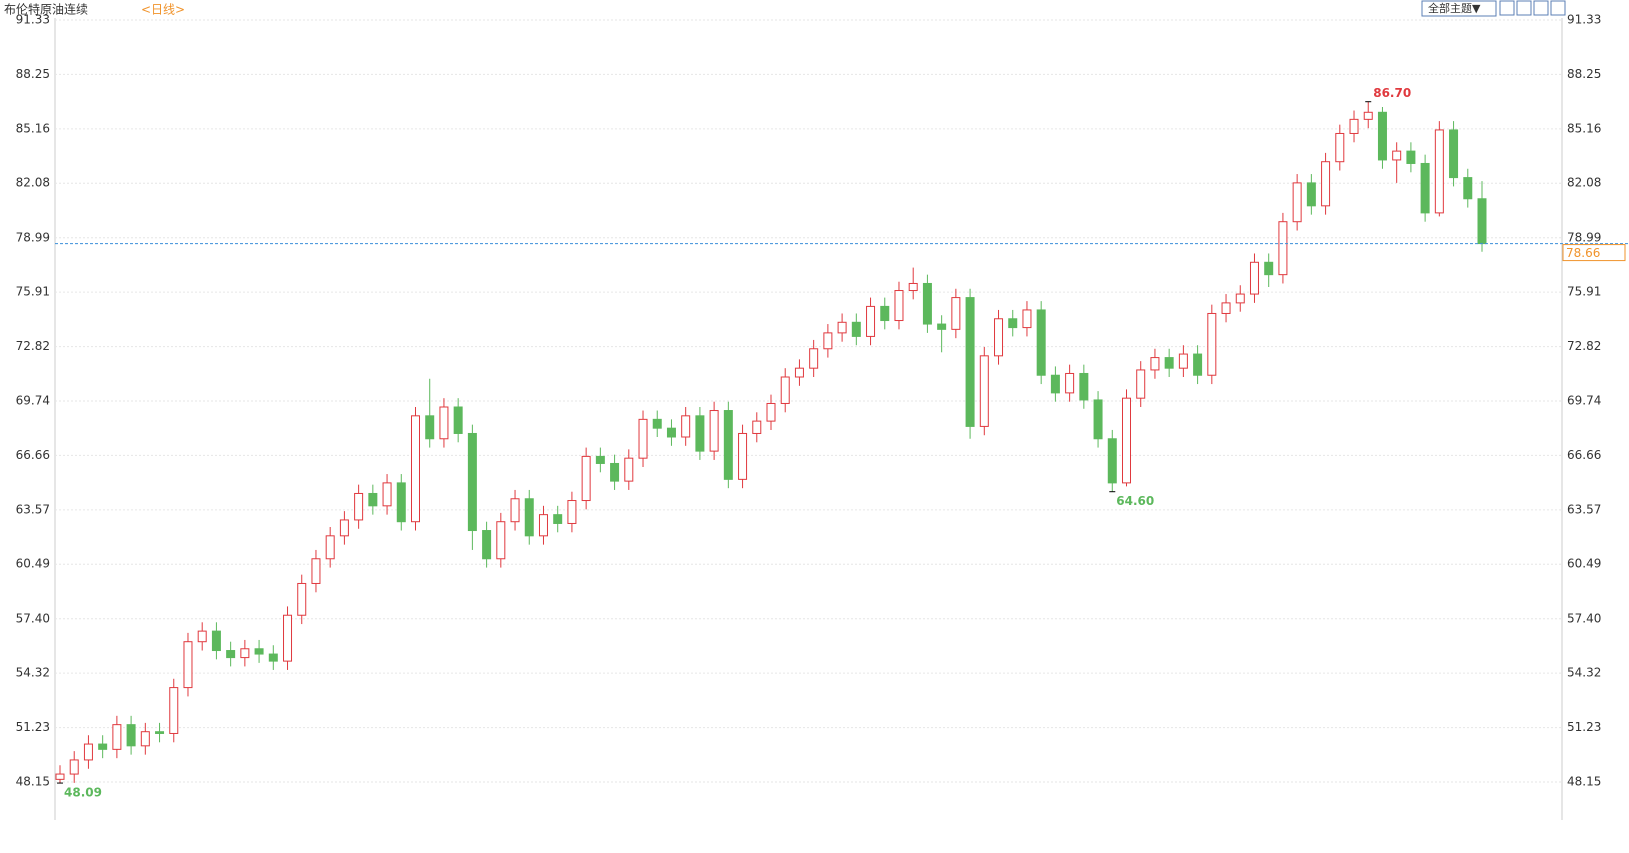 The image size is (1629, 853). I want to click on y-tick-label-right: 57.40, so click(1584, 618).